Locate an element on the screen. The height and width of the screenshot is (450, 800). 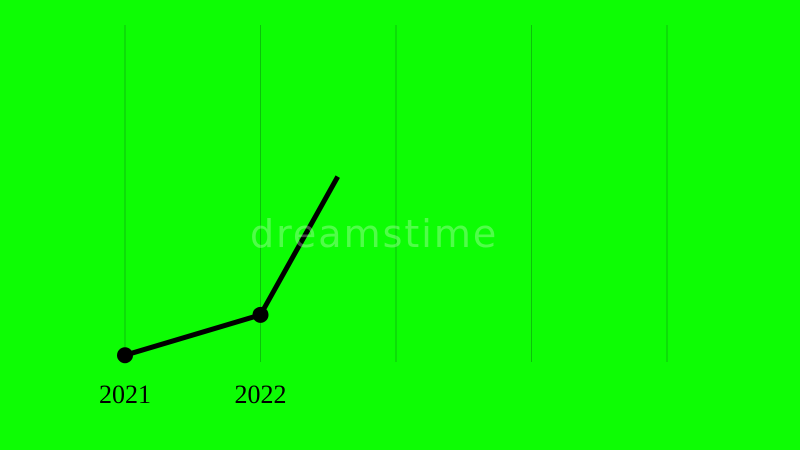
watermark: dreamstime is located at coordinates (374, 234).